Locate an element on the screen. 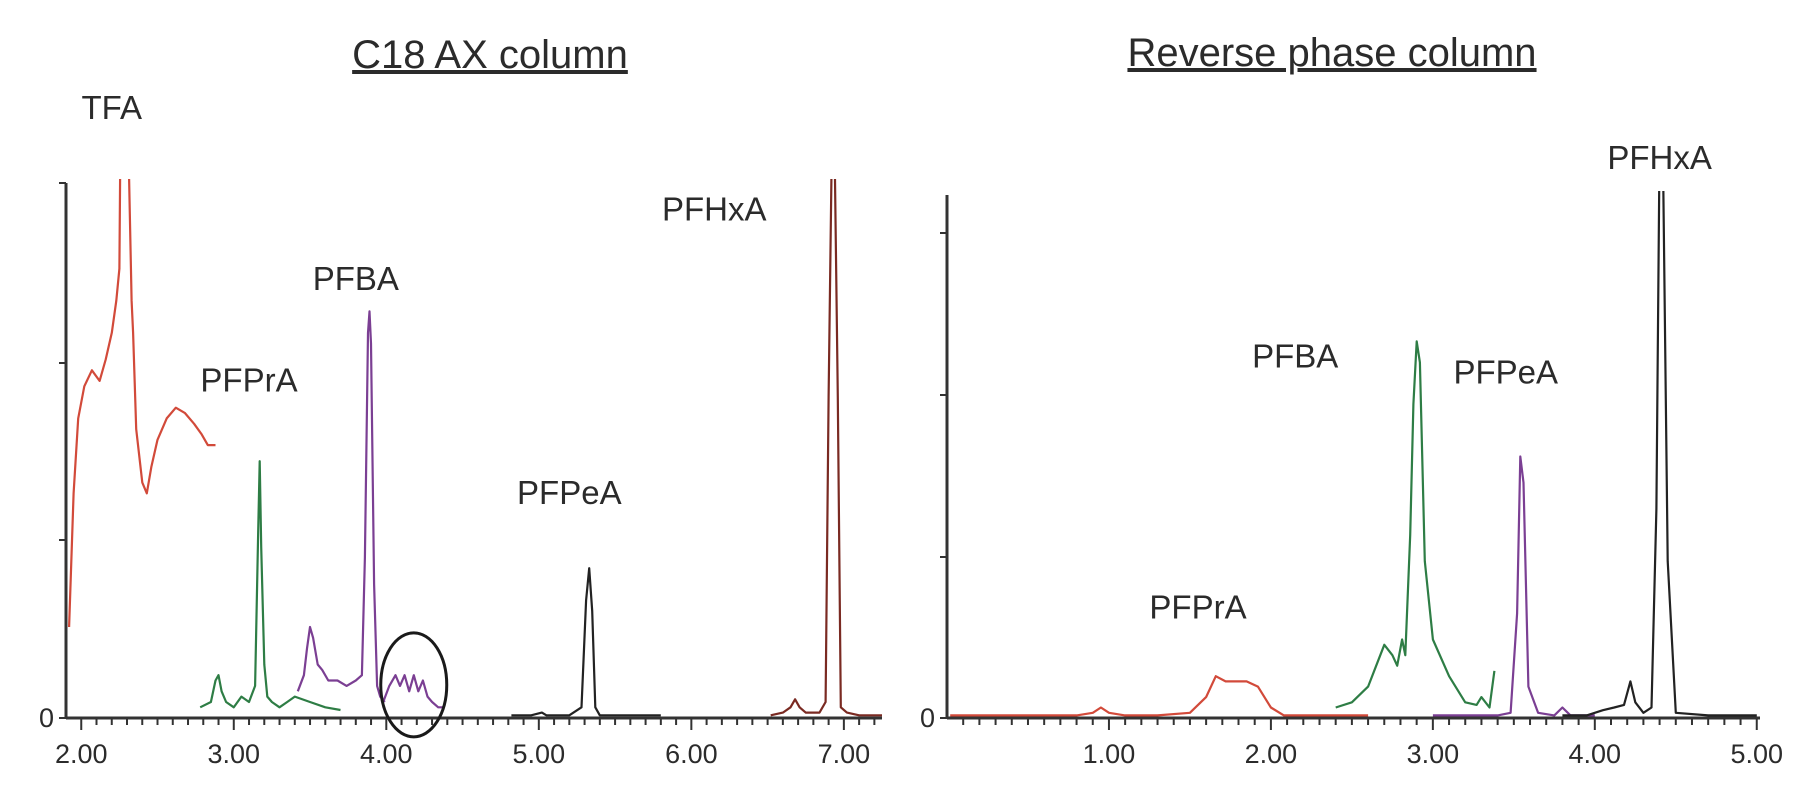  x-tick-label: 6.00 is located at coordinates (691, 754).